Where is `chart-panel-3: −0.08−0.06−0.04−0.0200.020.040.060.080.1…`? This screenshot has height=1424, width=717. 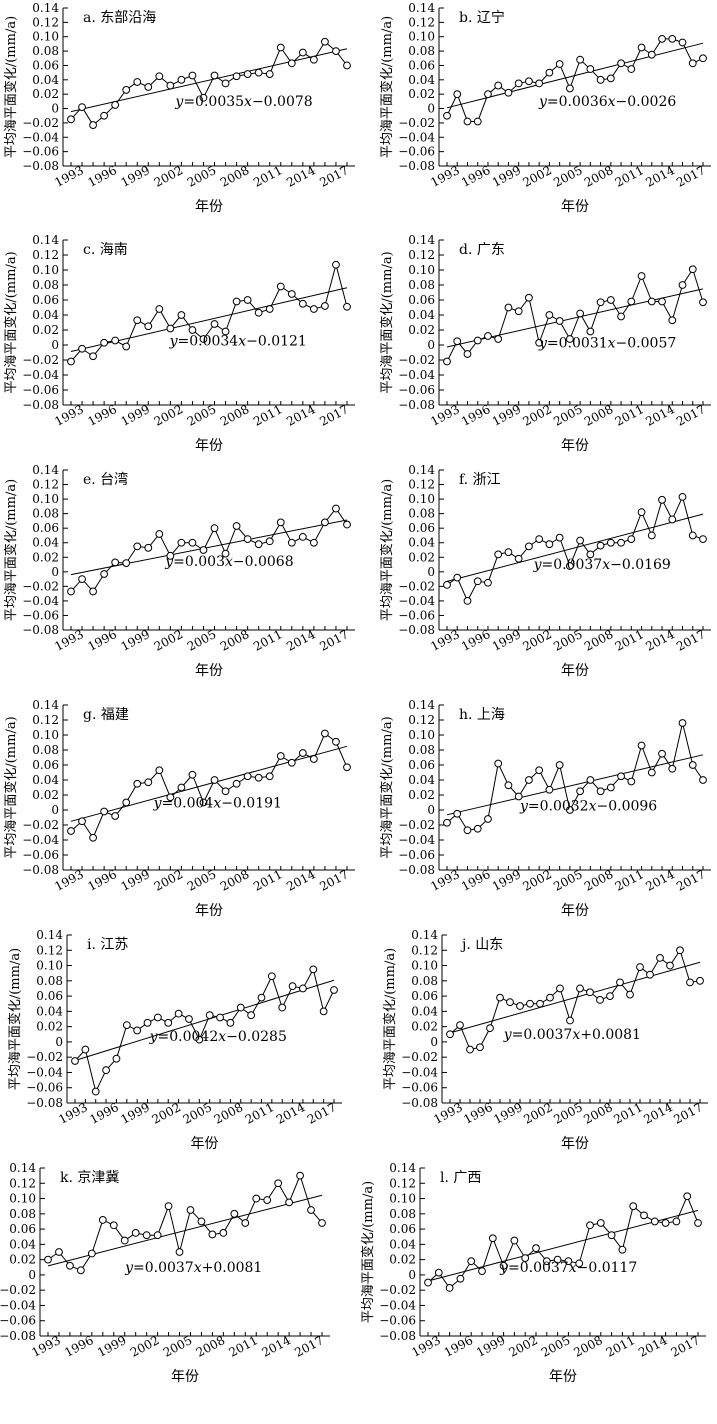
chart-panel-3: −0.08−0.06−0.04−0.0200.020.040.060.080.1… is located at coordinates (545, 343).